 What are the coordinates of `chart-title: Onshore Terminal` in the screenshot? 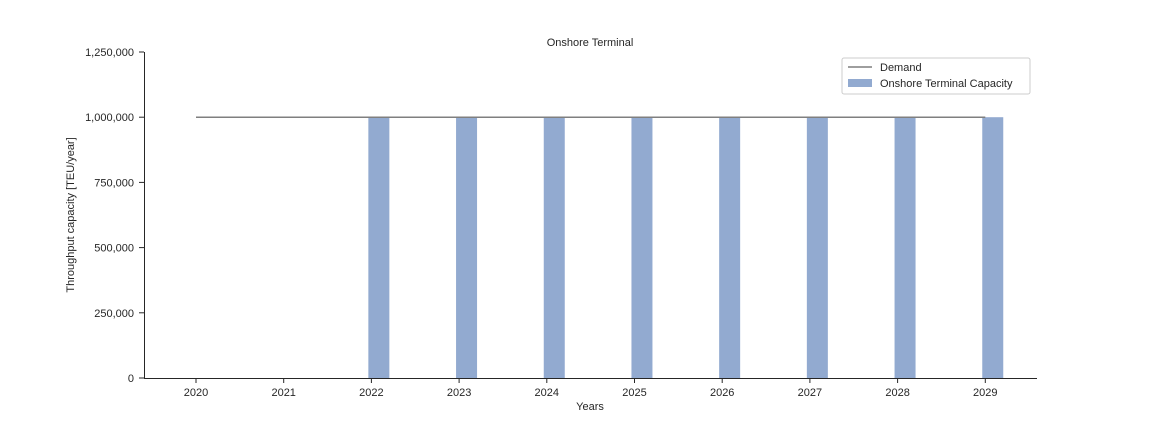 It's located at (590, 43).